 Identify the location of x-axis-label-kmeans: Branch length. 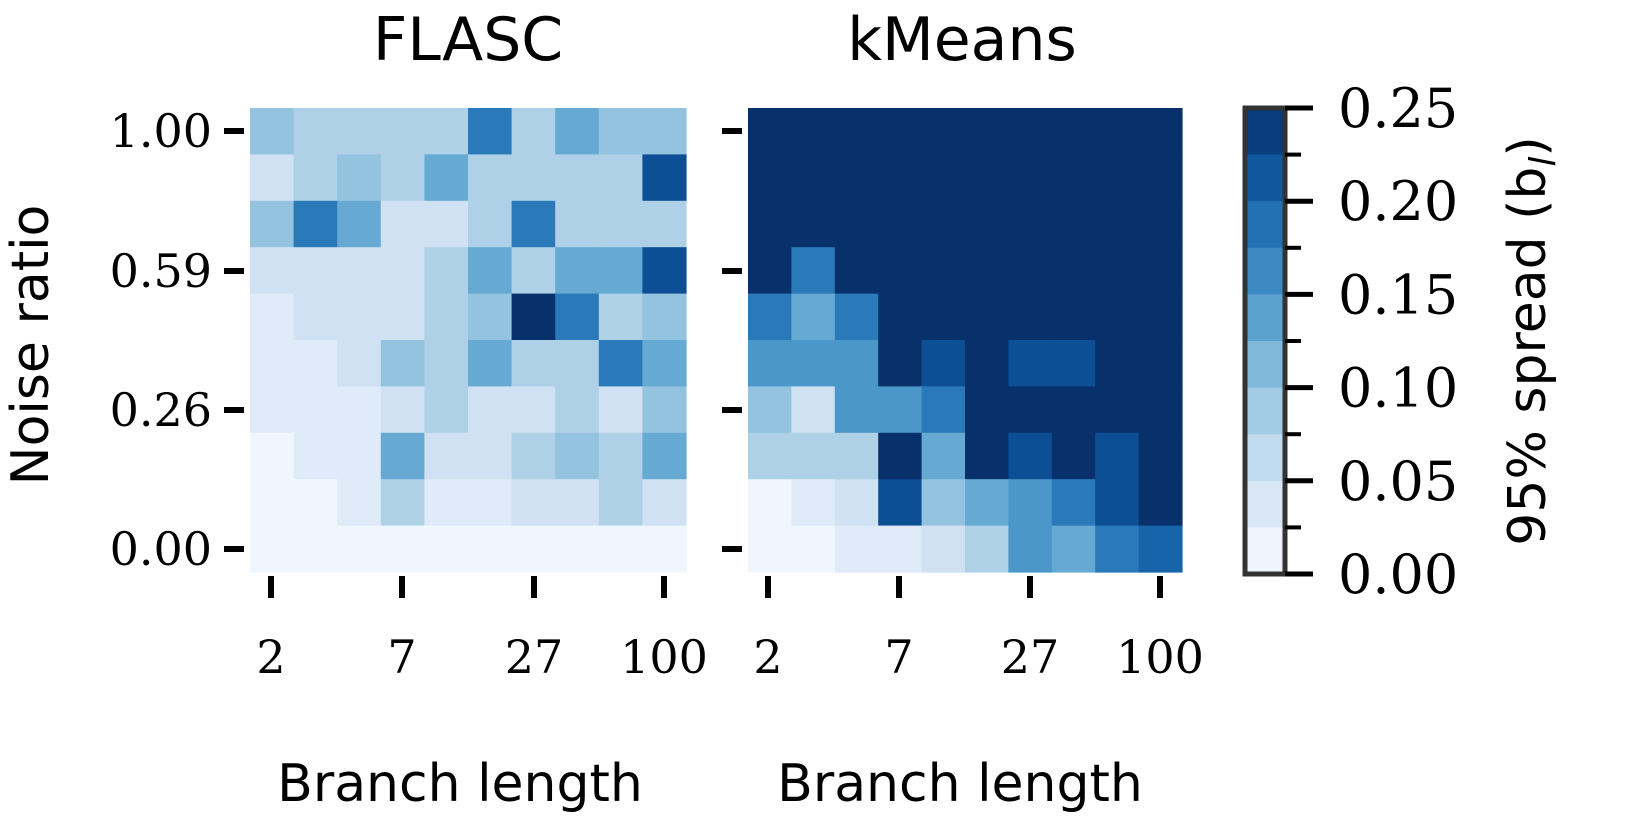
(960, 784).